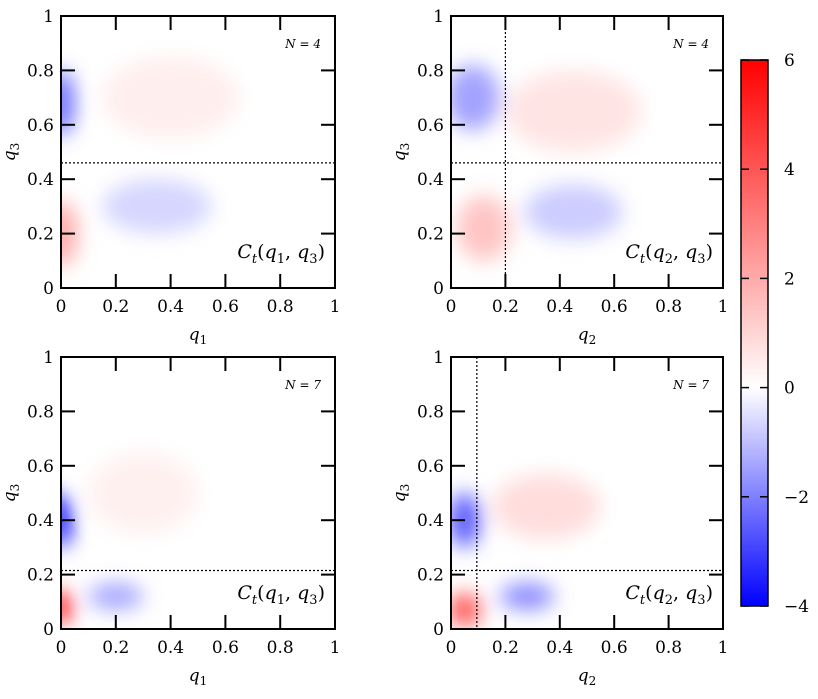 Image resolution: width=818 pixels, height=699 pixels. Describe the element at coordinates (789, 61) in the screenshot. I see `colorbar-tick-label: 6` at that location.